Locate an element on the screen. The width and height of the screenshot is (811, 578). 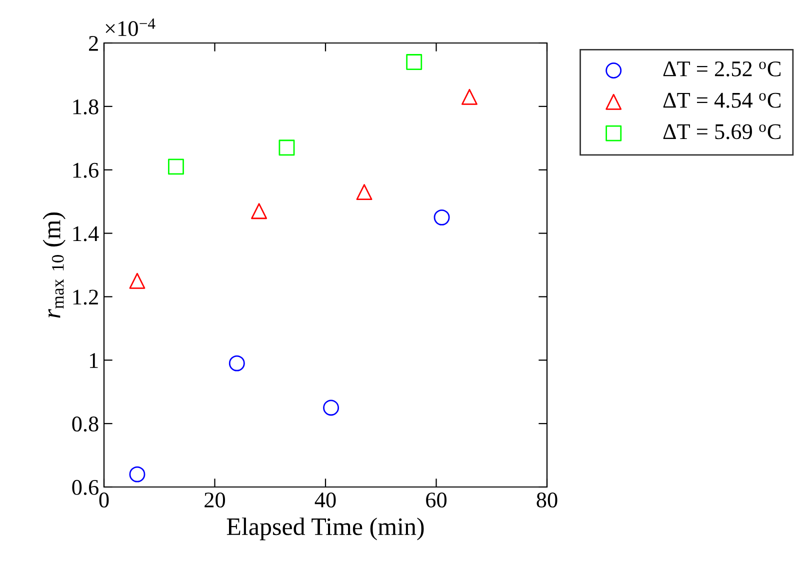
y-tick-label: 1.8 is located at coordinates (85, 106).